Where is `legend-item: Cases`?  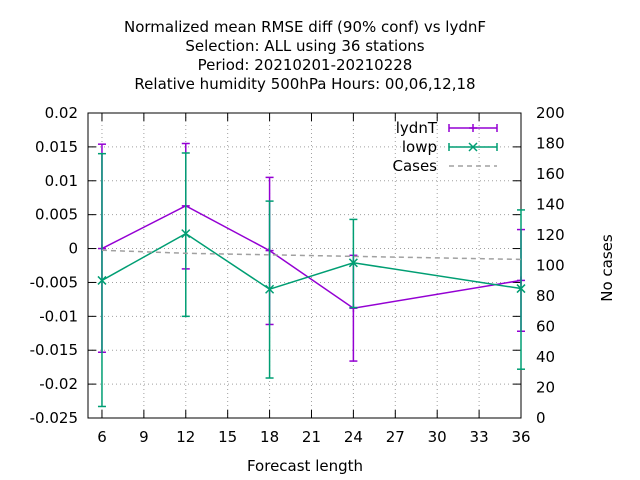 legend-item: Cases is located at coordinates (444, 166).